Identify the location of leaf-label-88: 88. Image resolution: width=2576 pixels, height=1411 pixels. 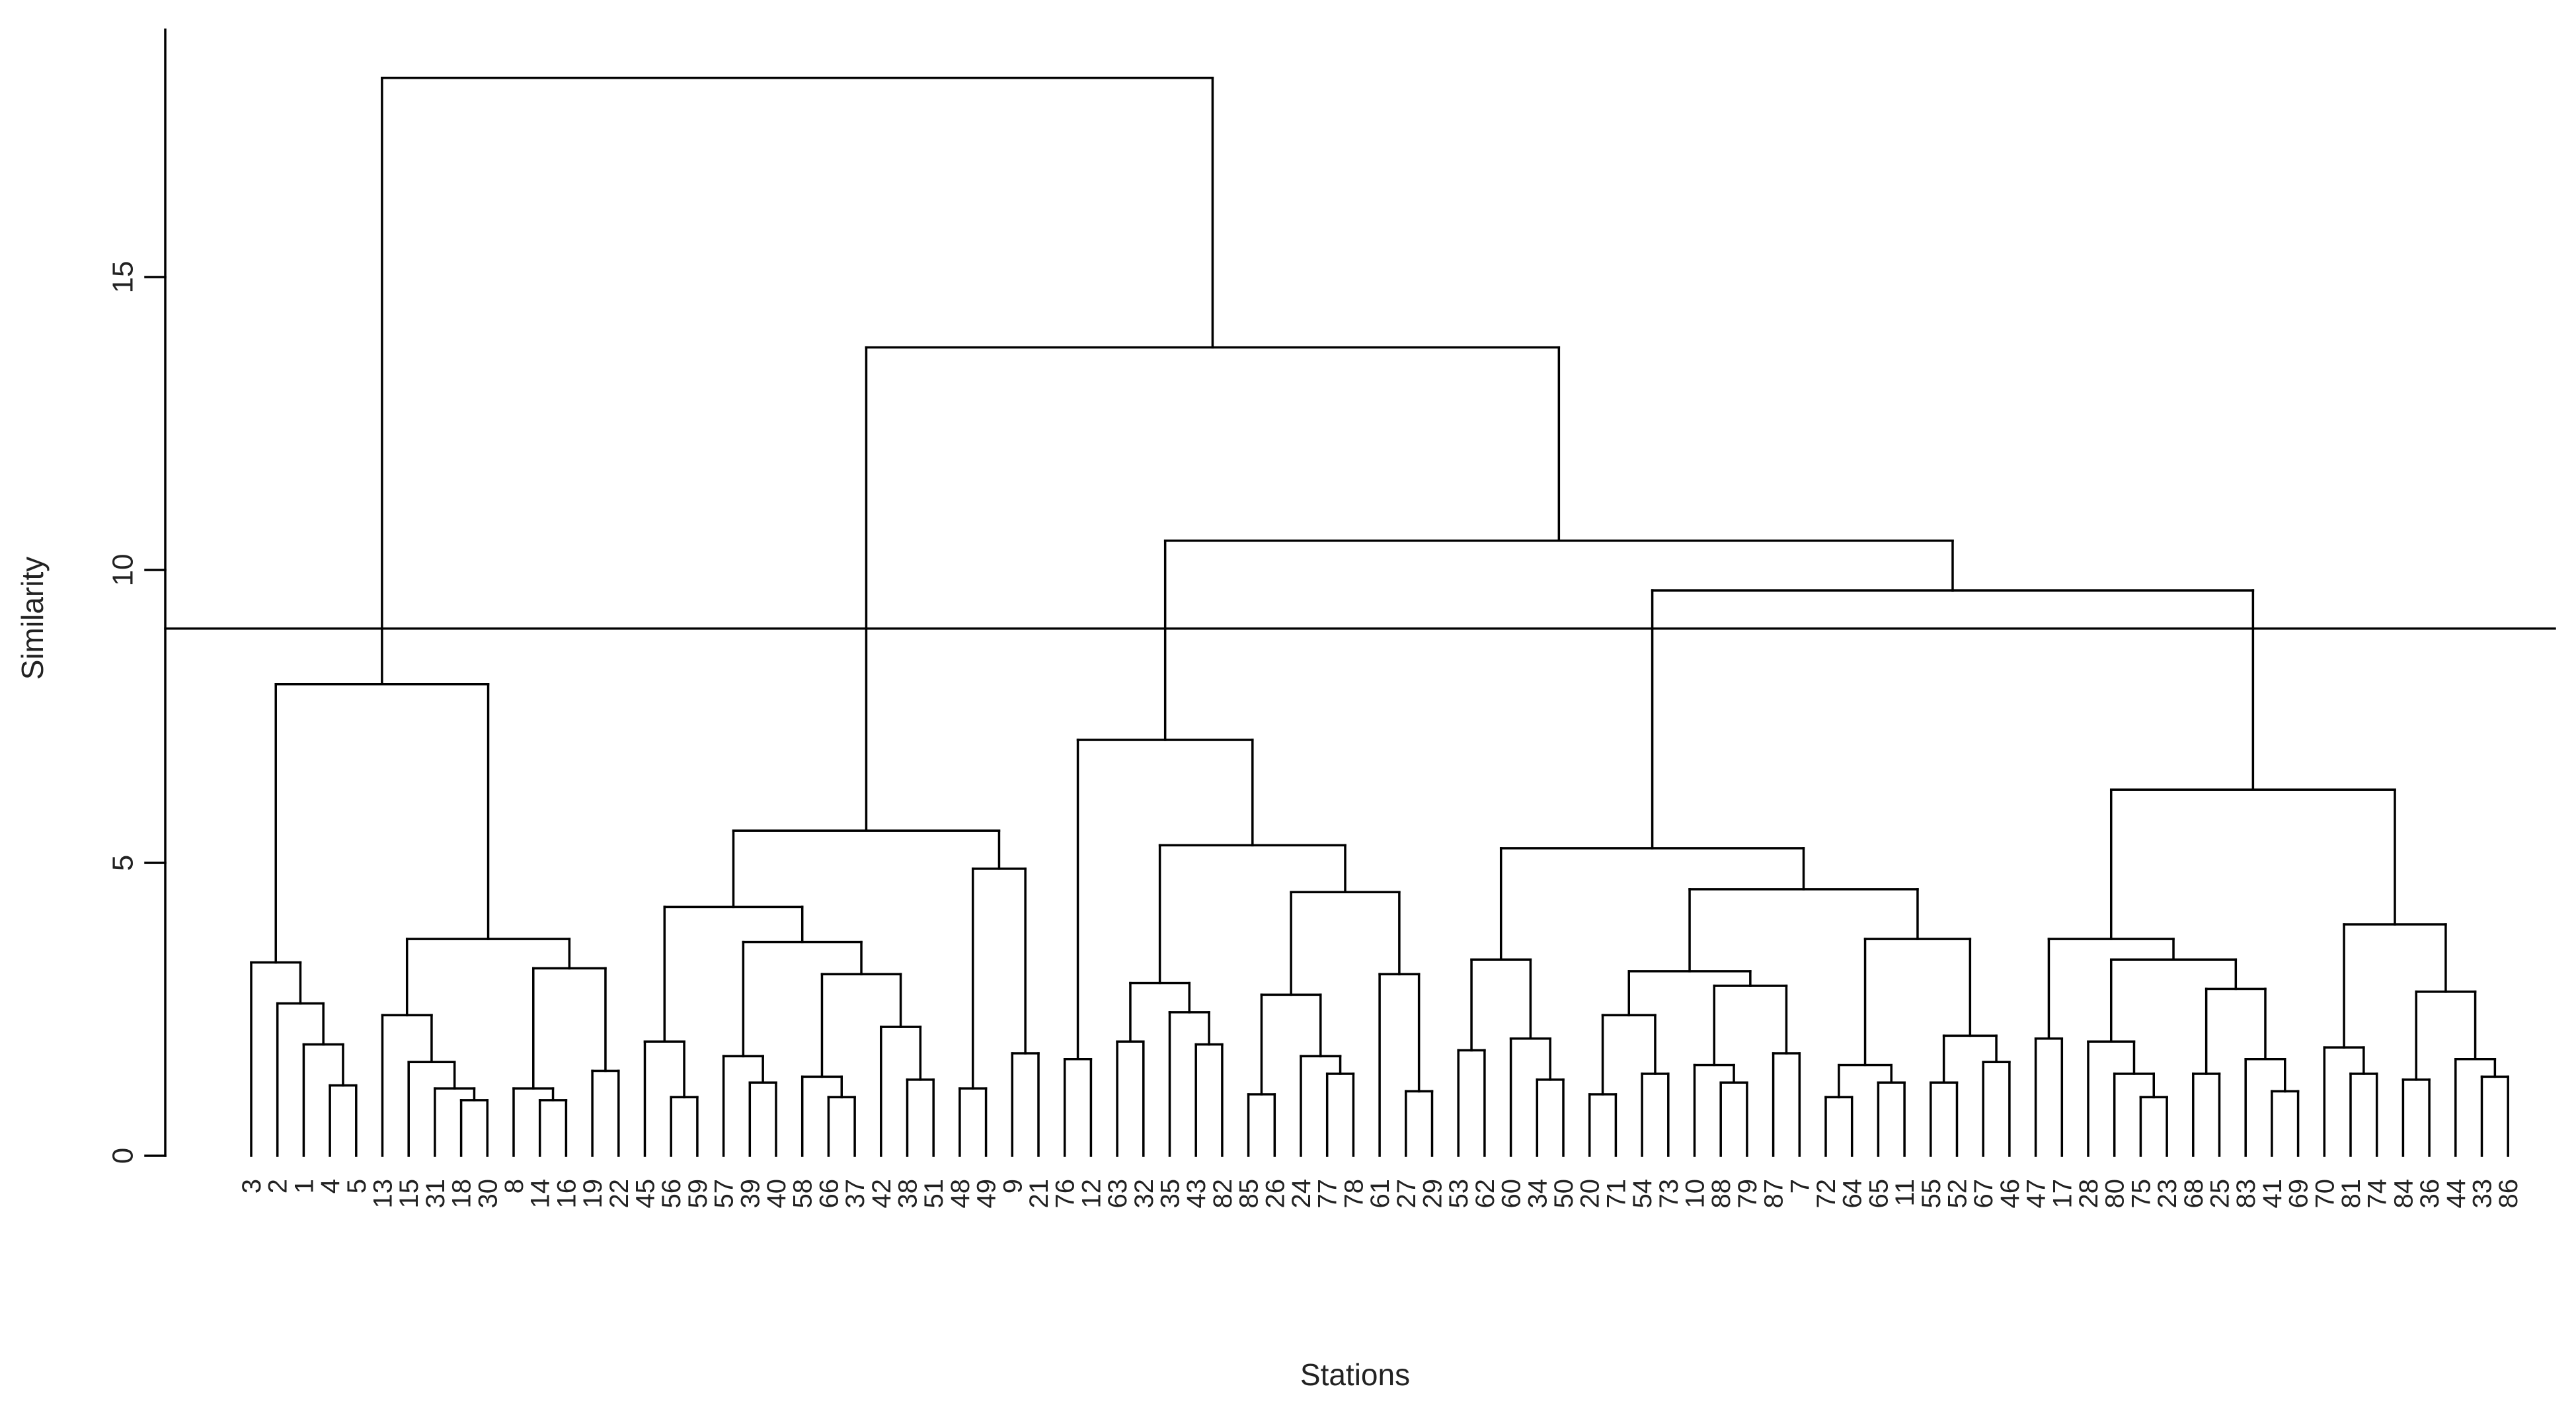
(1721, 1194).